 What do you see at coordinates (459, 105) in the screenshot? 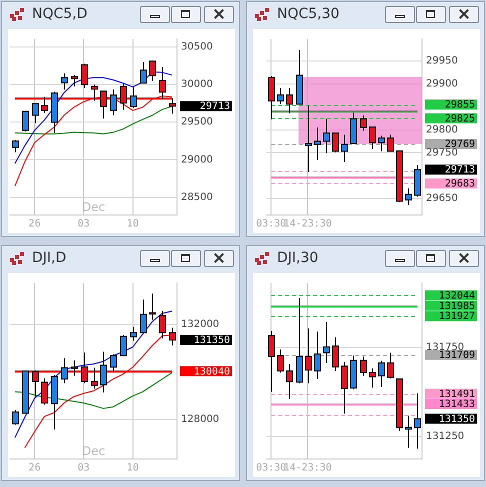
I see `ref-line-label: 29855` at bounding box center [459, 105].